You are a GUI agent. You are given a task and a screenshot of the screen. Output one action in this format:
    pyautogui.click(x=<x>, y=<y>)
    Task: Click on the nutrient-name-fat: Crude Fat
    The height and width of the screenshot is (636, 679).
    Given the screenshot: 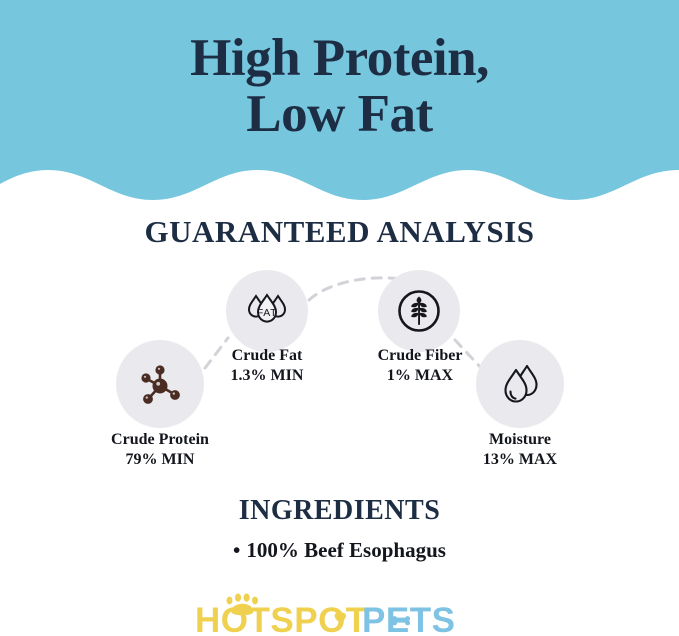 What is the action you would take?
    pyautogui.click(x=267, y=355)
    